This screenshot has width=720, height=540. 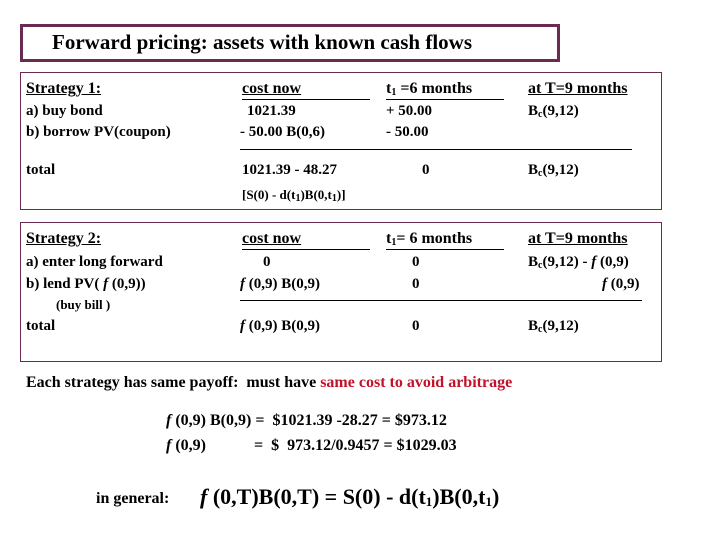 What do you see at coordinates (64, 88) in the screenshot?
I see `strategy1-heading: Strategy 1:` at bounding box center [64, 88].